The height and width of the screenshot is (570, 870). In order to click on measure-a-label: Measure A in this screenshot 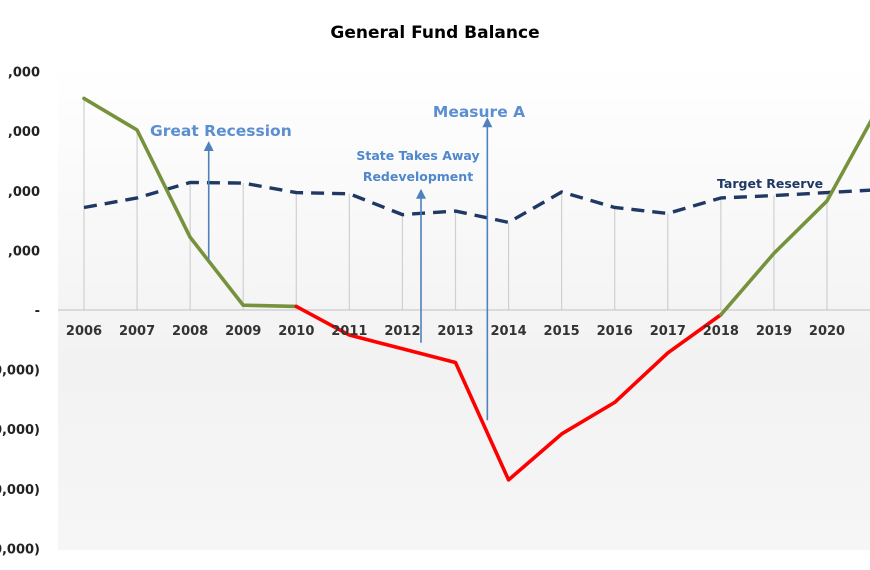, I will do `click(479, 112)`.